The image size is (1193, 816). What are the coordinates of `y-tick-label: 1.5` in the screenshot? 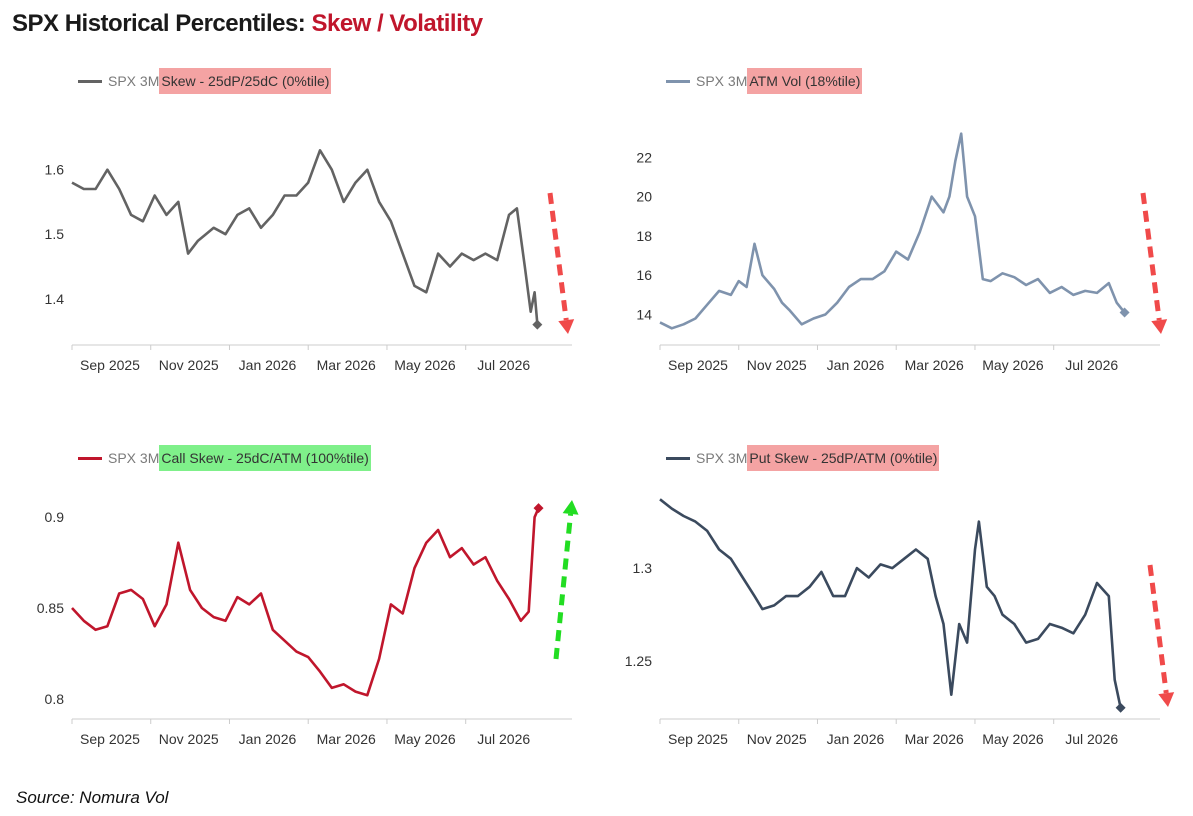 It's located at (55, 234).